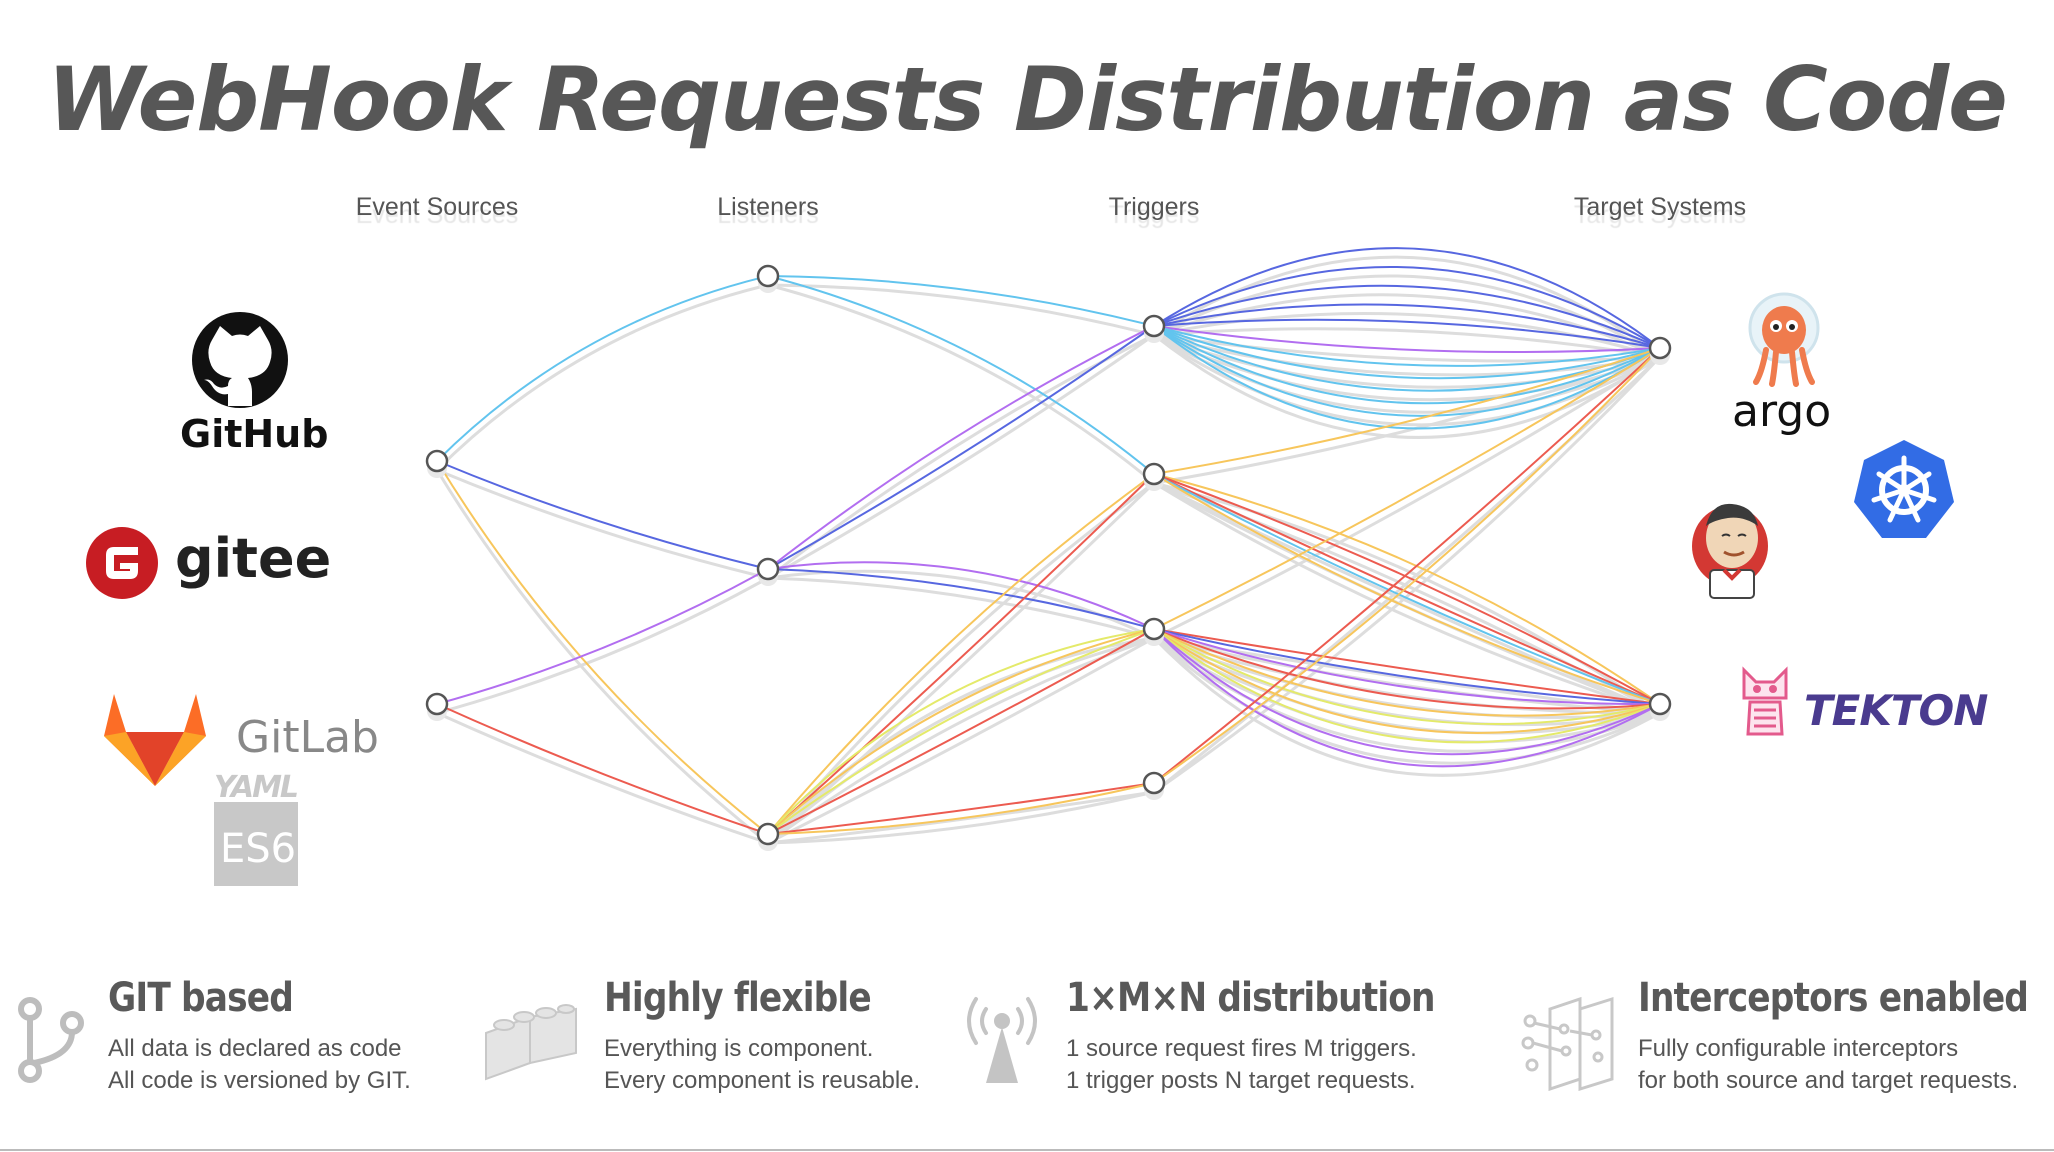 Image resolution: width=2054 pixels, height=1152 pixels. I want to click on edge-l2-t3, so click(961, 599).